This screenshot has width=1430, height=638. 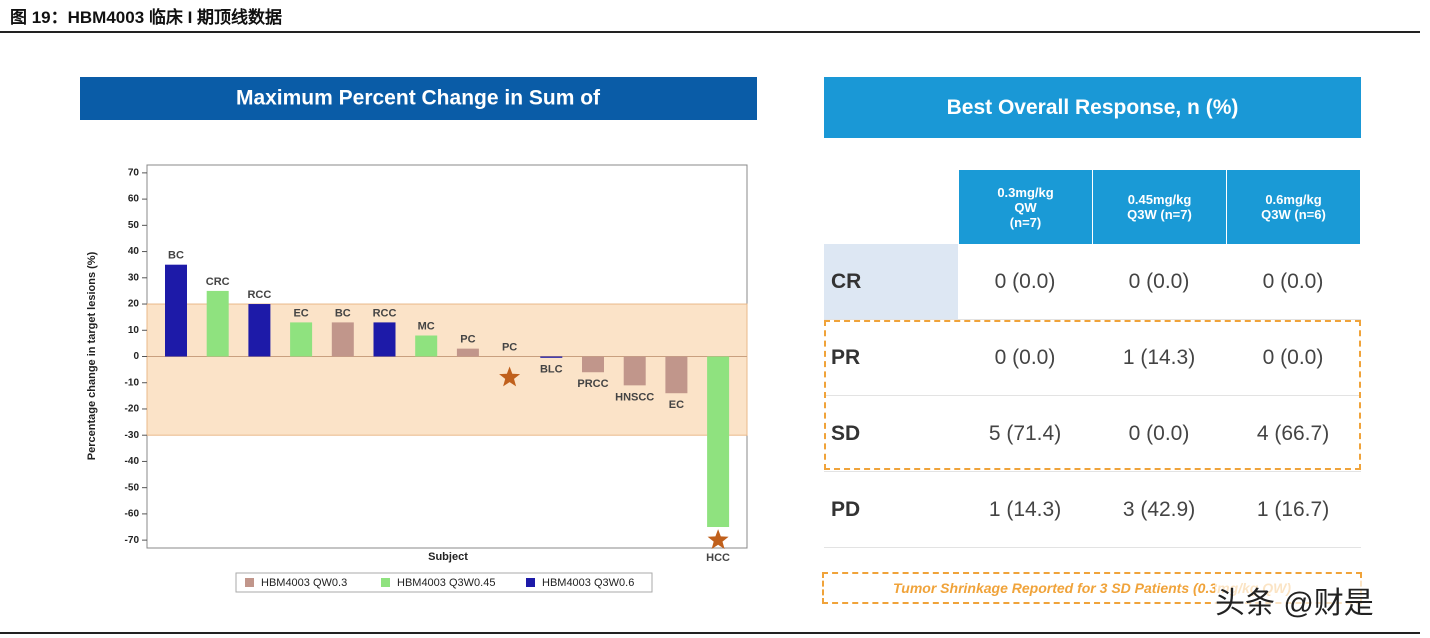 What do you see at coordinates (218, 282) in the screenshot?
I see `bar-label: CRC` at bounding box center [218, 282].